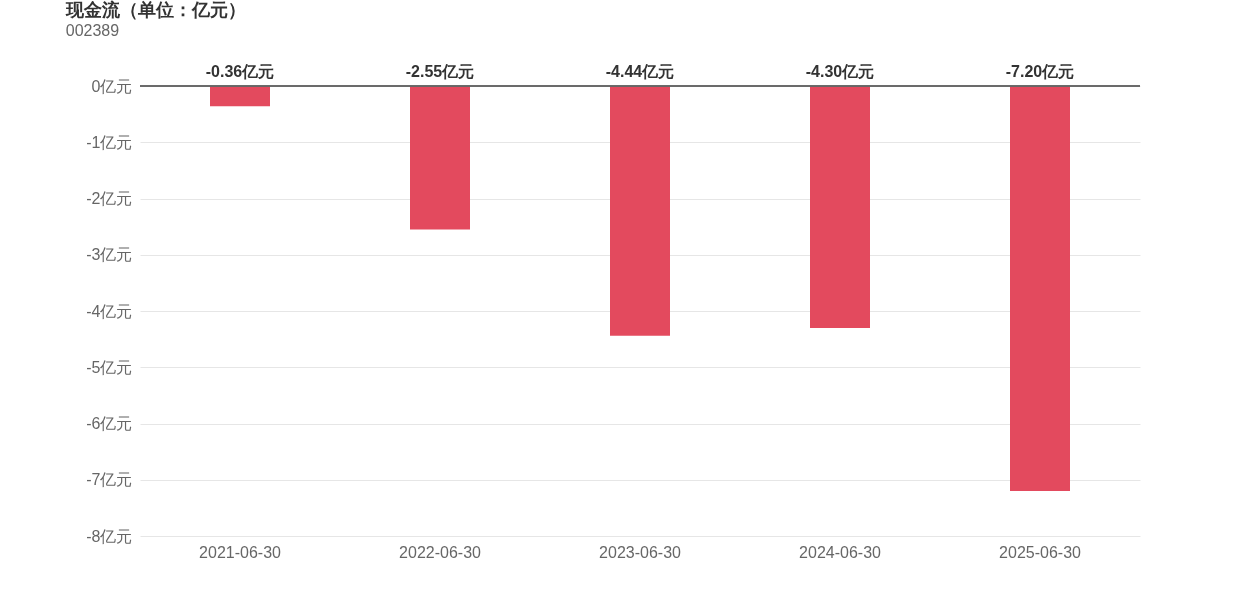 The height and width of the screenshot is (600, 1250). Describe the element at coordinates (109, 198) in the screenshot. I see `y-tick-label: -2亿元` at that location.